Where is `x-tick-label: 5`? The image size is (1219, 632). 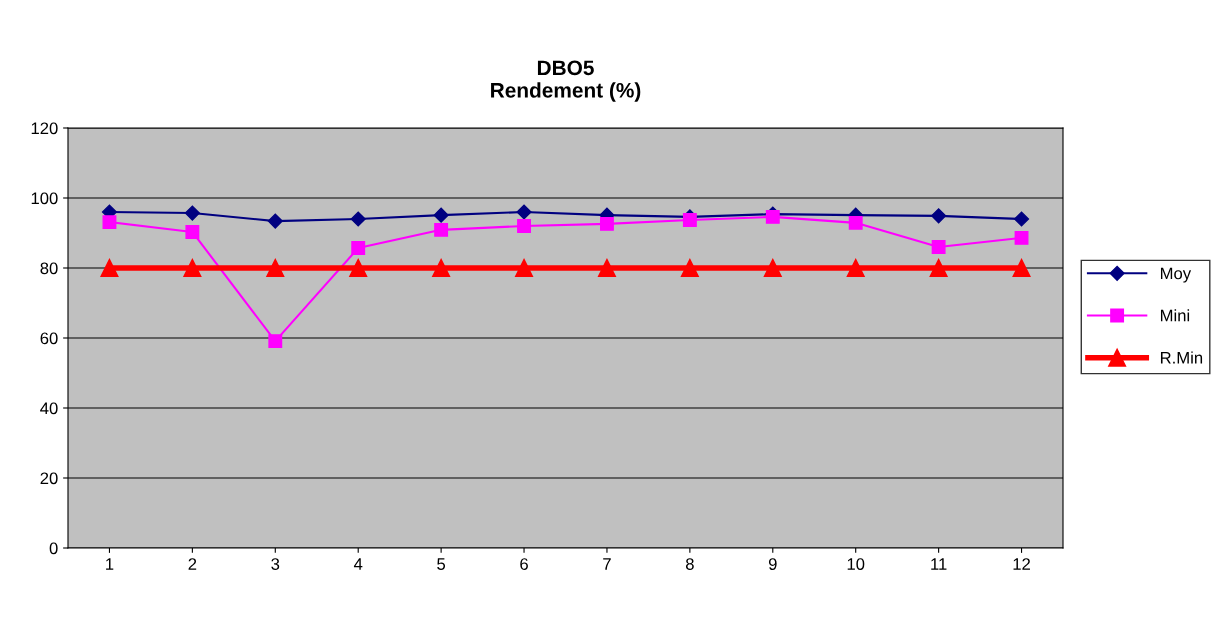 x-tick-label: 5 is located at coordinates (441, 564).